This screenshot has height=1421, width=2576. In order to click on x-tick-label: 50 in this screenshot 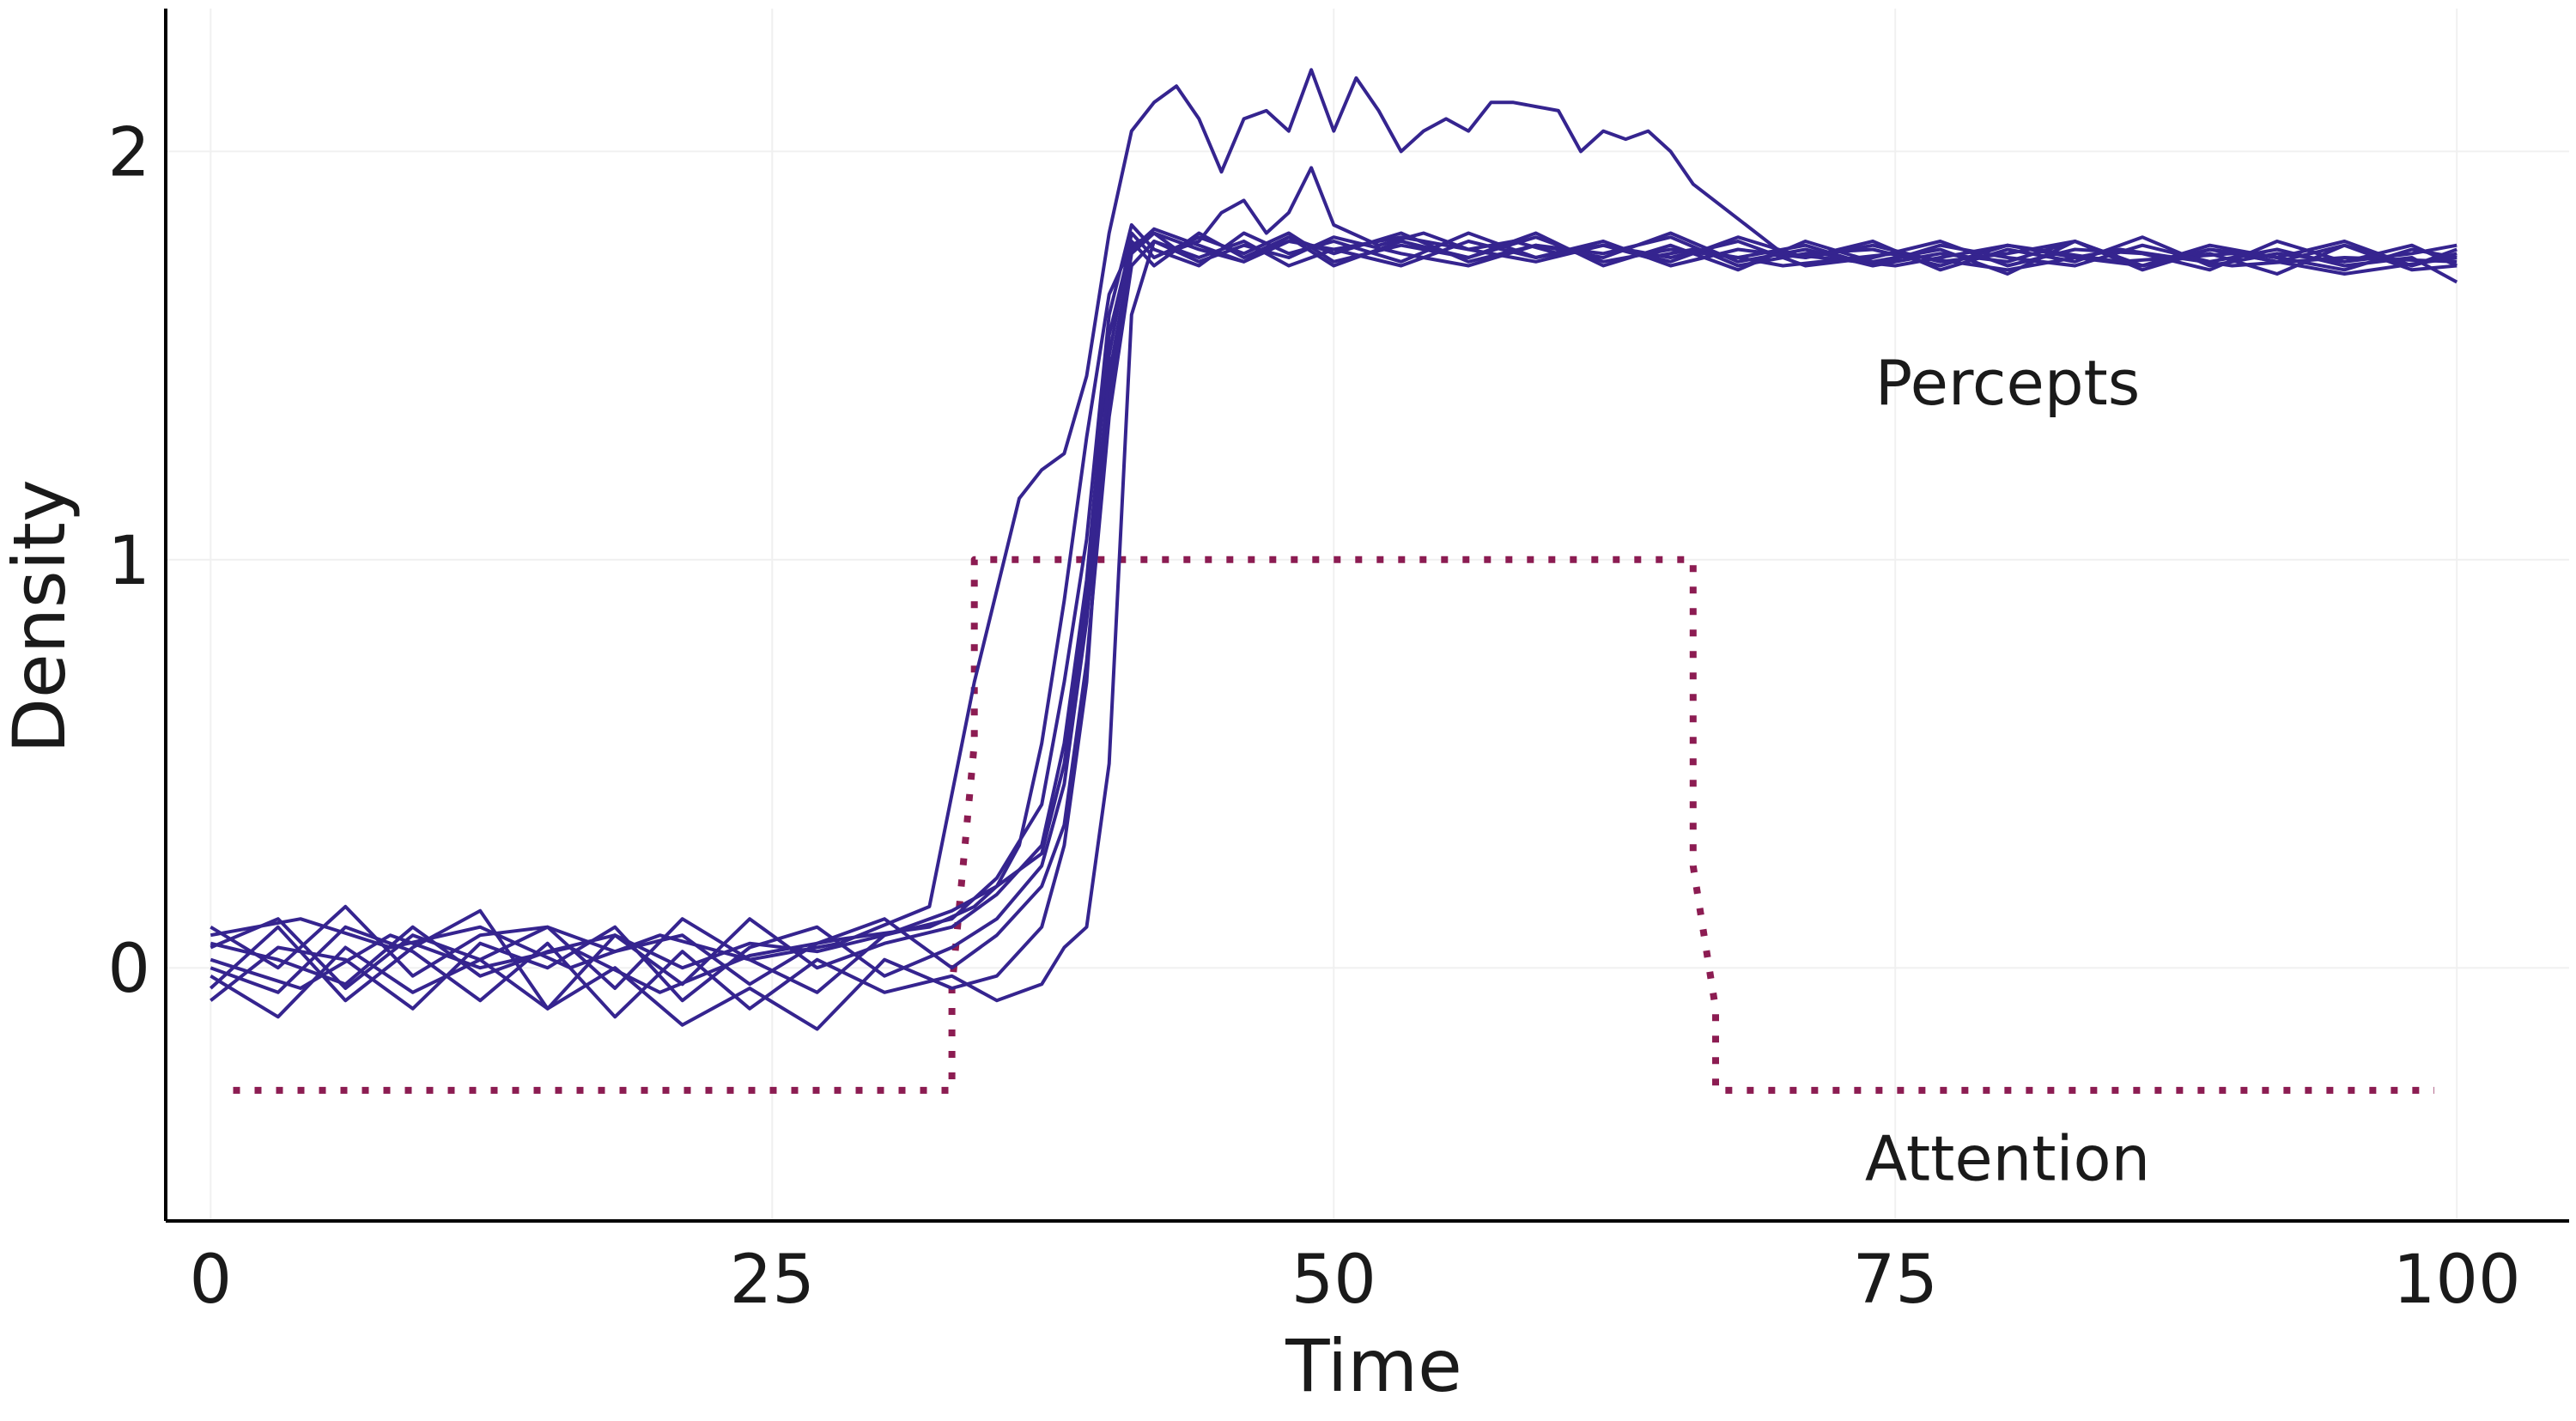, I will do `click(1334, 1280)`.